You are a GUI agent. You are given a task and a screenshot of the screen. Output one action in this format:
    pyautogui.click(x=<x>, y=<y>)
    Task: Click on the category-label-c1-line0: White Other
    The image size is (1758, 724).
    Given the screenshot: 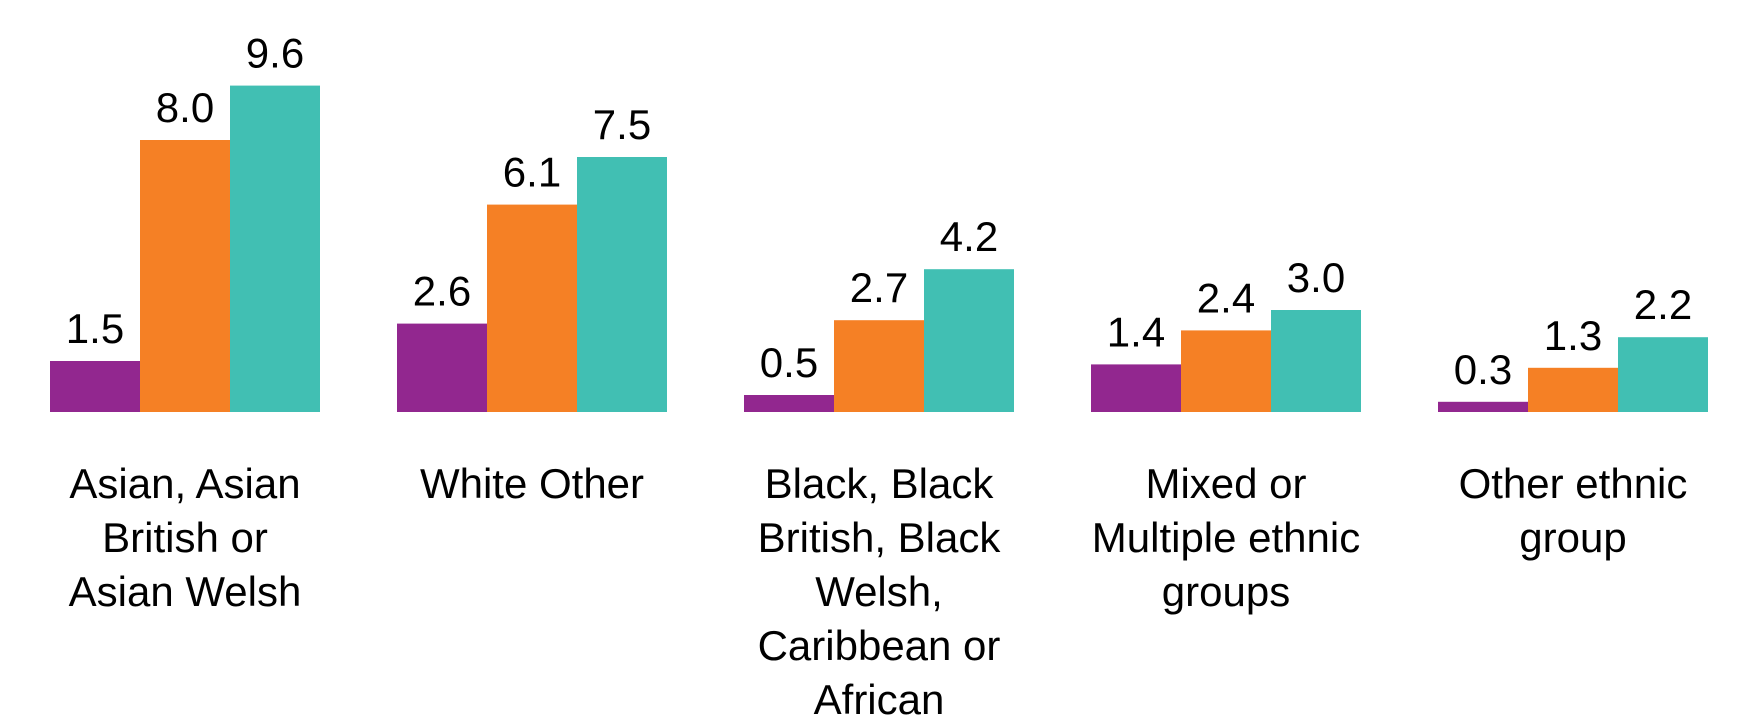 What is the action you would take?
    pyautogui.click(x=532, y=483)
    